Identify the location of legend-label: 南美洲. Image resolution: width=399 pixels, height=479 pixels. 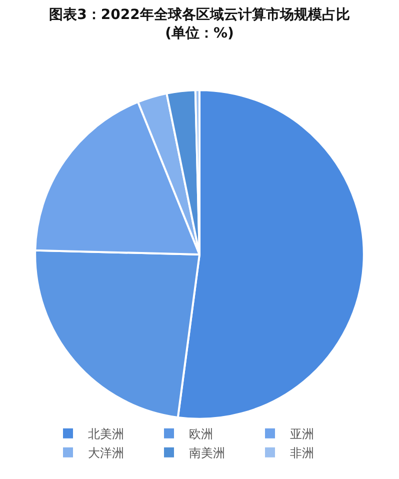
(207, 453).